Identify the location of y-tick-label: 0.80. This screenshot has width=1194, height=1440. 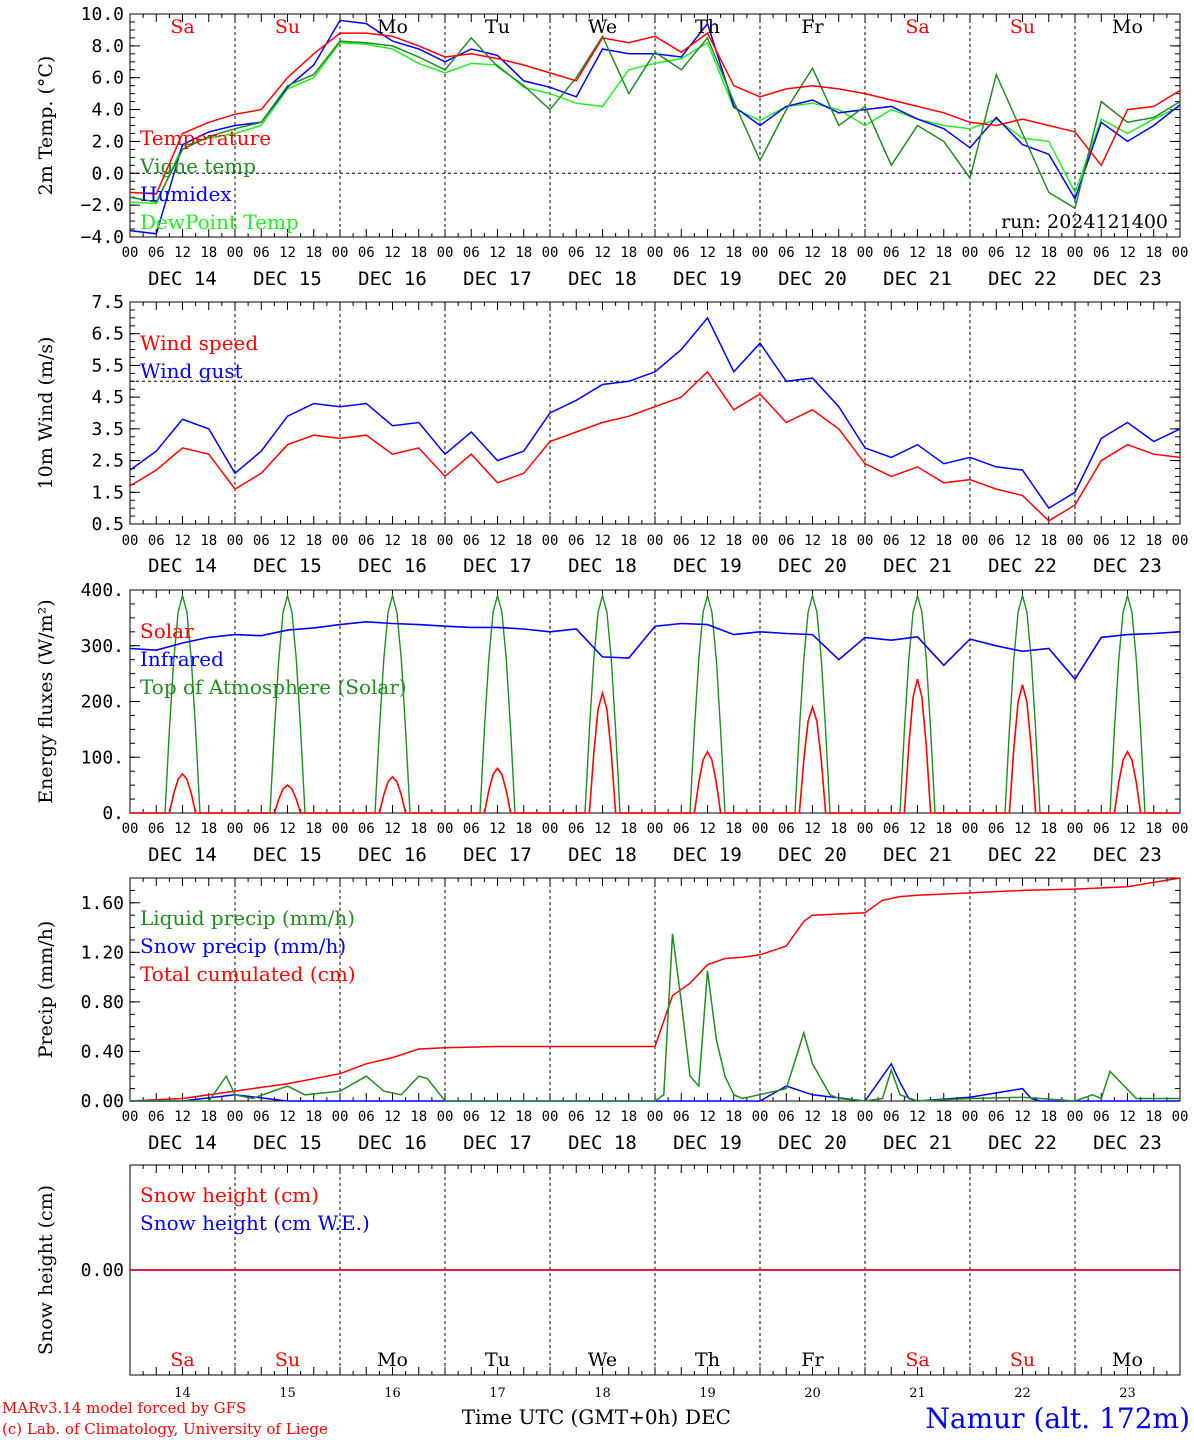
(102, 1002).